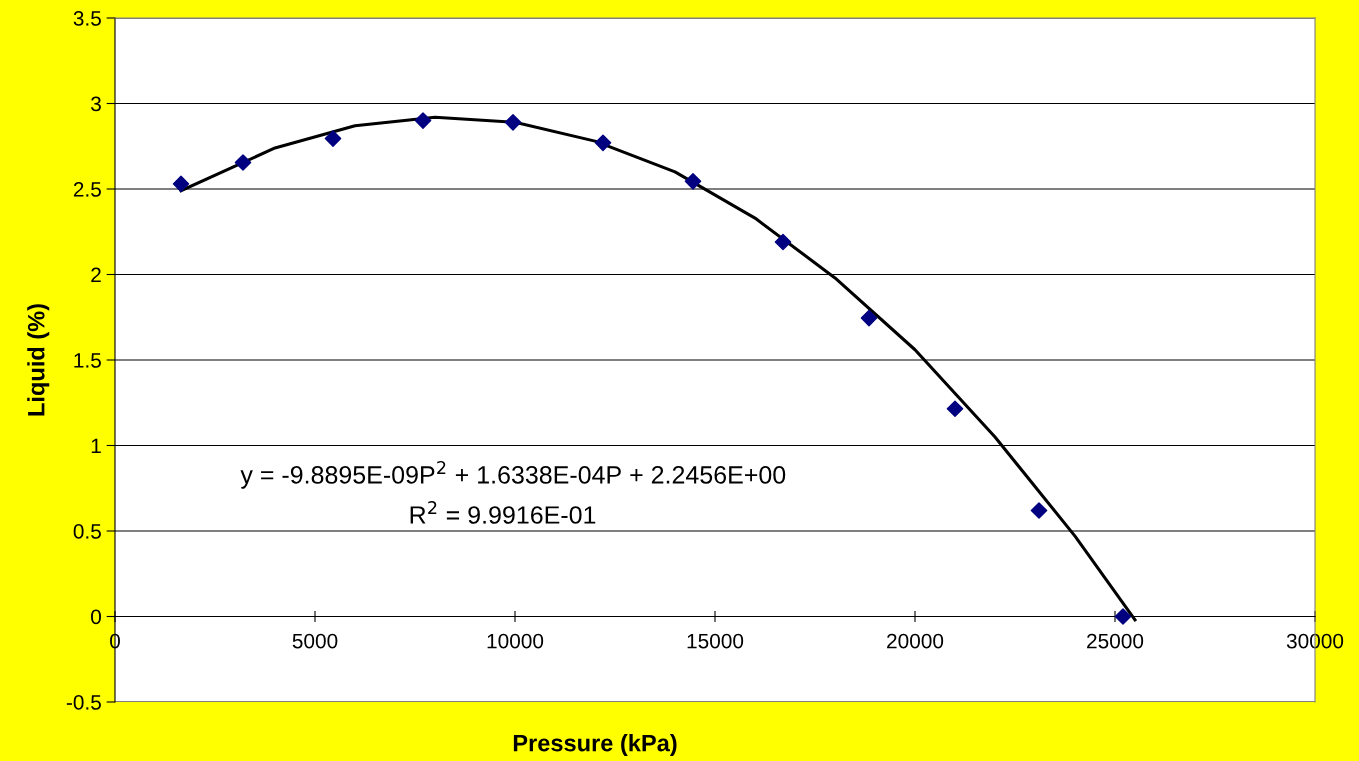  Describe the element at coordinates (87, 360) in the screenshot. I see `y-tick-label: 1.5` at that location.